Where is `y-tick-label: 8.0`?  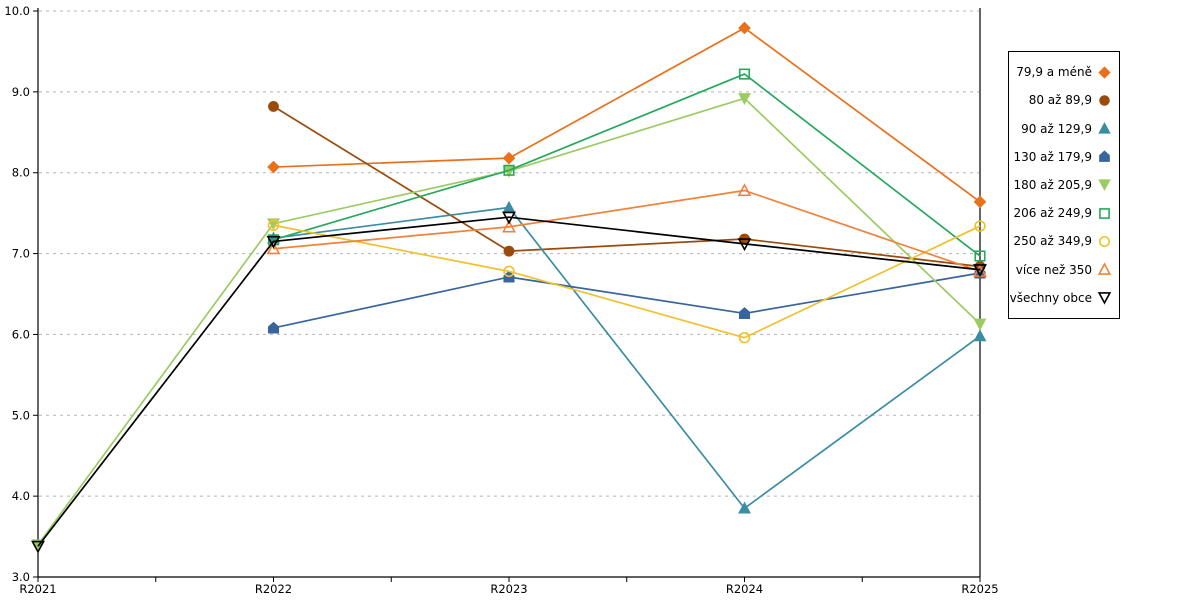 y-tick-label: 8.0 is located at coordinates (21, 173).